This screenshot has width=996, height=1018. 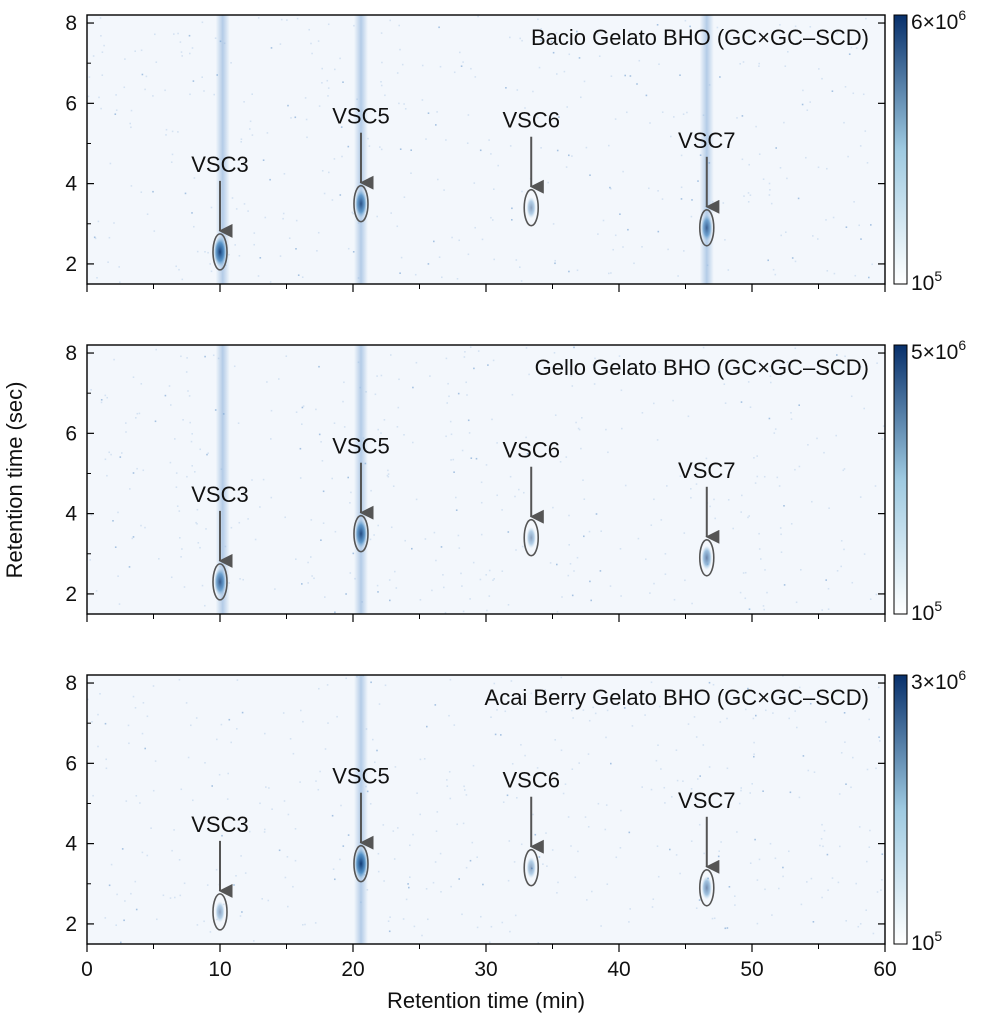 I want to click on column-streak, so click(x=706, y=149).